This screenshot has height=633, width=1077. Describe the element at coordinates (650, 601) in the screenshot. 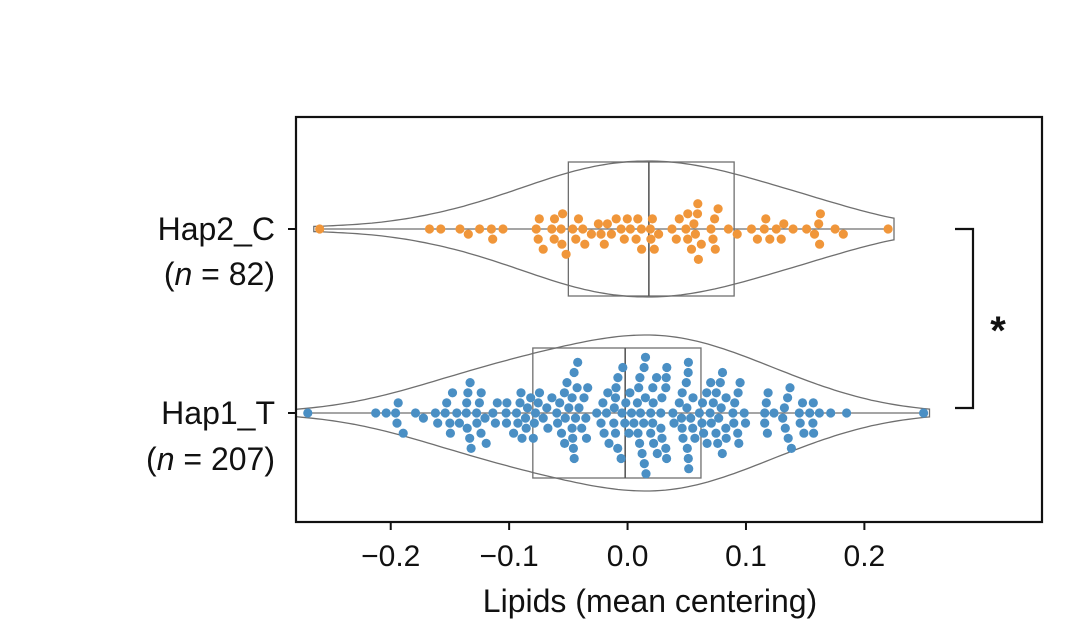

I see `x-axis-title: Lipids (mean centering)` at that location.